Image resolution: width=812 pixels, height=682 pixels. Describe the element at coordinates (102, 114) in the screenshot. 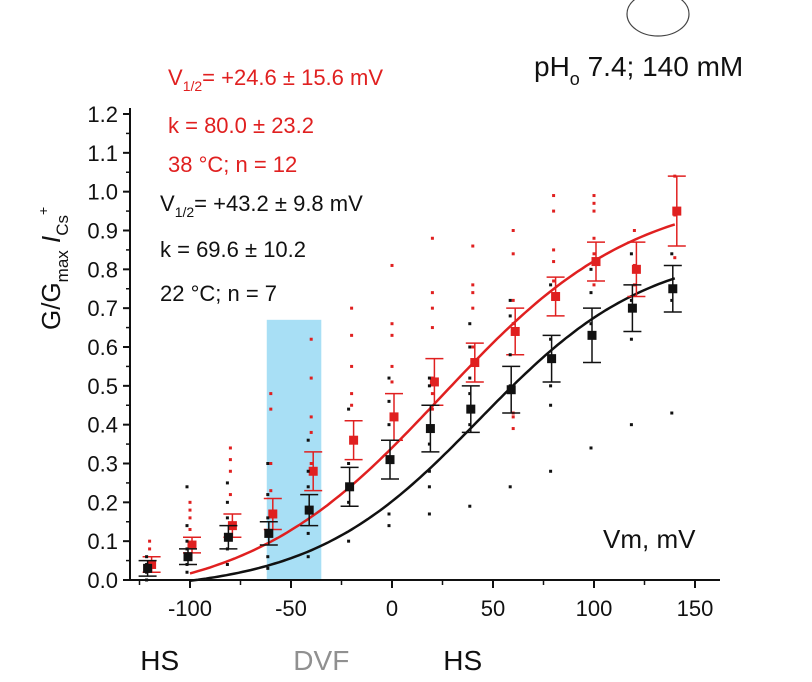

I see `y-tick-label: 1.2` at that location.